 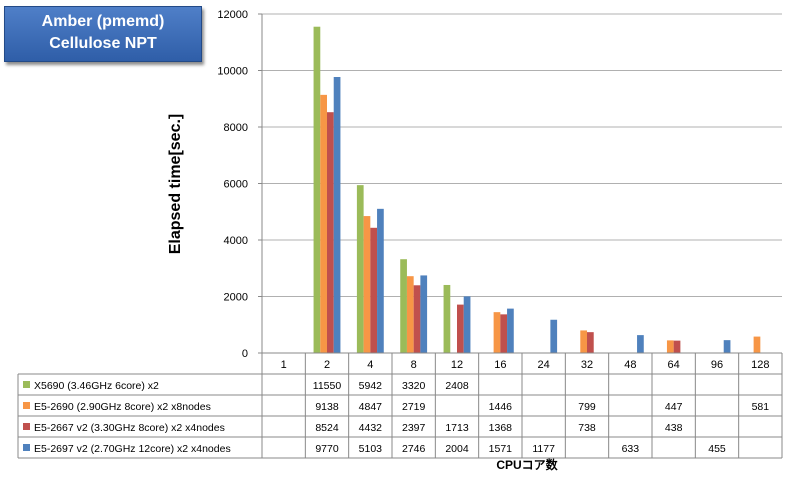 I want to click on category-label: 8, so click(x=414, y=365).